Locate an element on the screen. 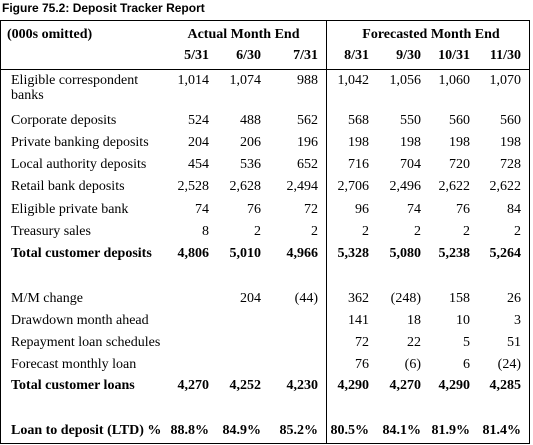 Image resolution: width=533 pixels, height=445 pixels. forecast-value-cell: 51 is located at coordinates (514, 342).